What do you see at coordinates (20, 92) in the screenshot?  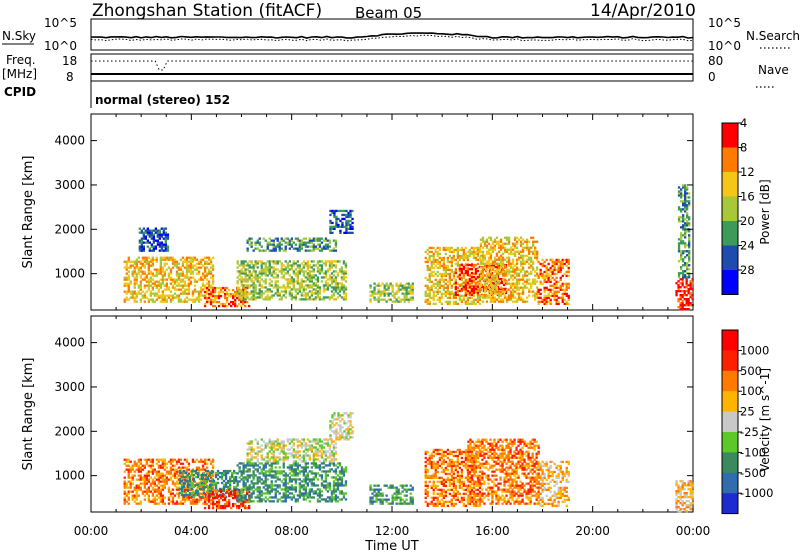 I see `cpid-label: CPID` at bounding box center [20, 92].